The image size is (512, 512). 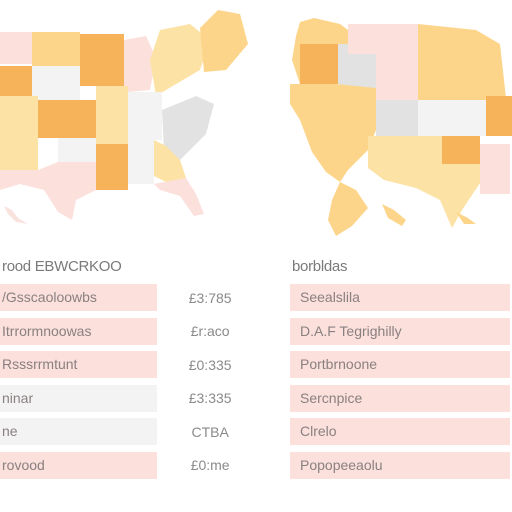 I want to click on table-row: D.A.F Tegrighilly, so click(x=401, y=331).